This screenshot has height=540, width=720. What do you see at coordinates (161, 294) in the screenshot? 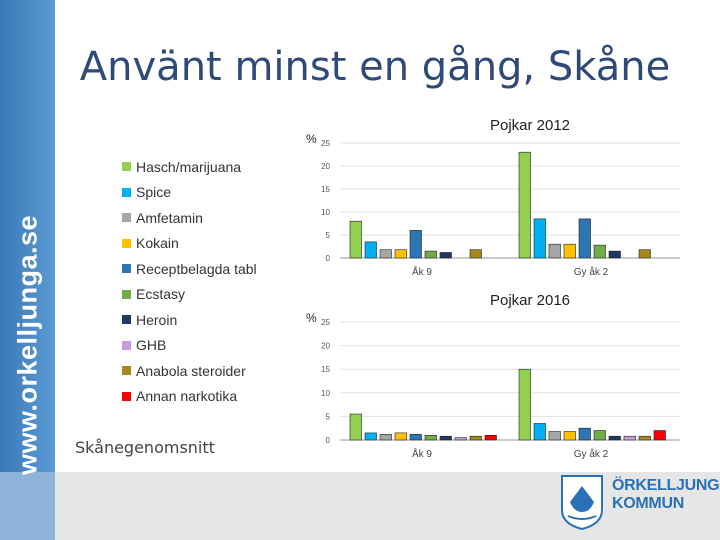
I see `legend-label: Ecstasy` at bounding box center [161, 294].